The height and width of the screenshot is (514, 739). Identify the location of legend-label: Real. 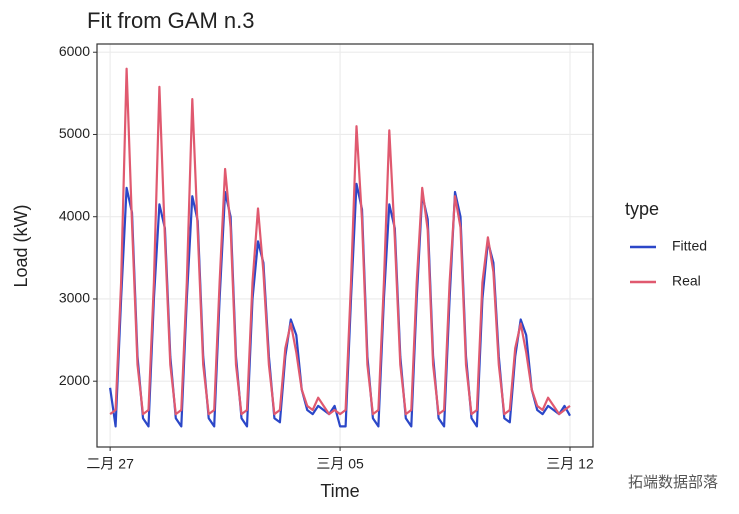
(686, 281).